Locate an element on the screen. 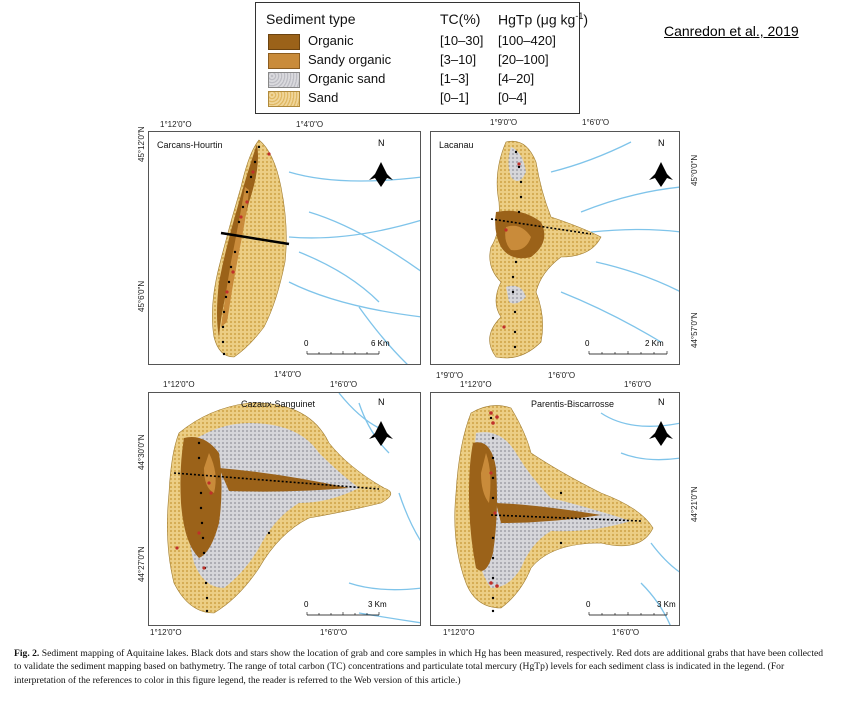  legend-swatch-organic is located at coordinates (284, 42).